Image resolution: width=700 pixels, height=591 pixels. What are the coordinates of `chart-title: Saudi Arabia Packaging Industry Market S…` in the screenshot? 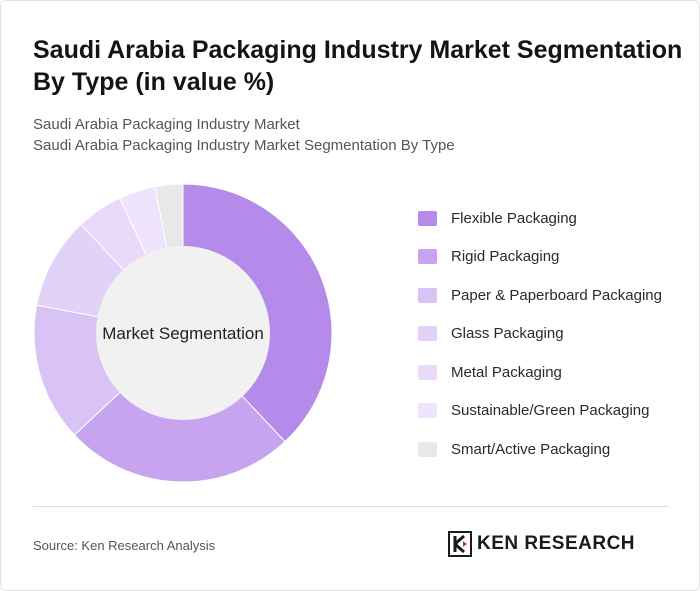 It's located at (358, 66).